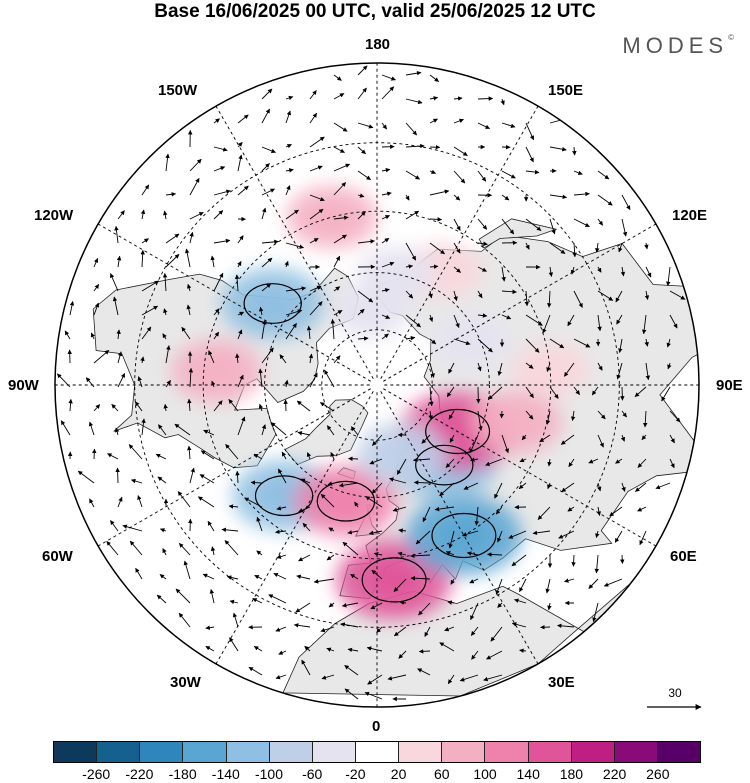 Image resolution: width=750 pixels, height=783 pixels. Describe the element at coordinates (378, 44) in the screenshot. I see `lon-label-180: 180` at that location.